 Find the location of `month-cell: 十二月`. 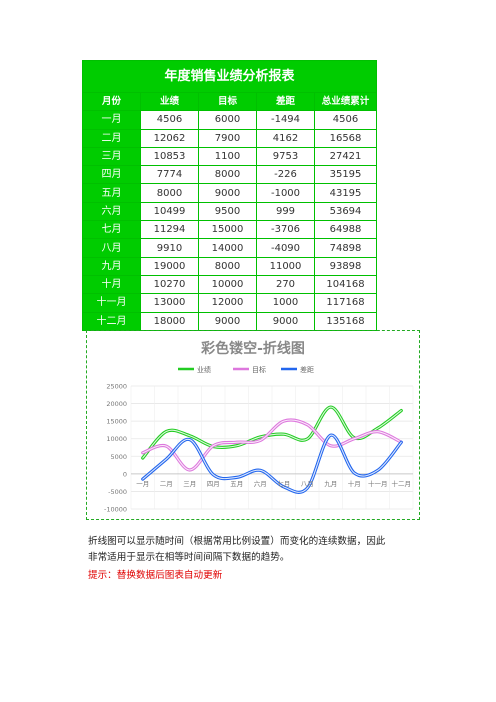

month-cell: 十二月 is located at coordinates (111, 321).